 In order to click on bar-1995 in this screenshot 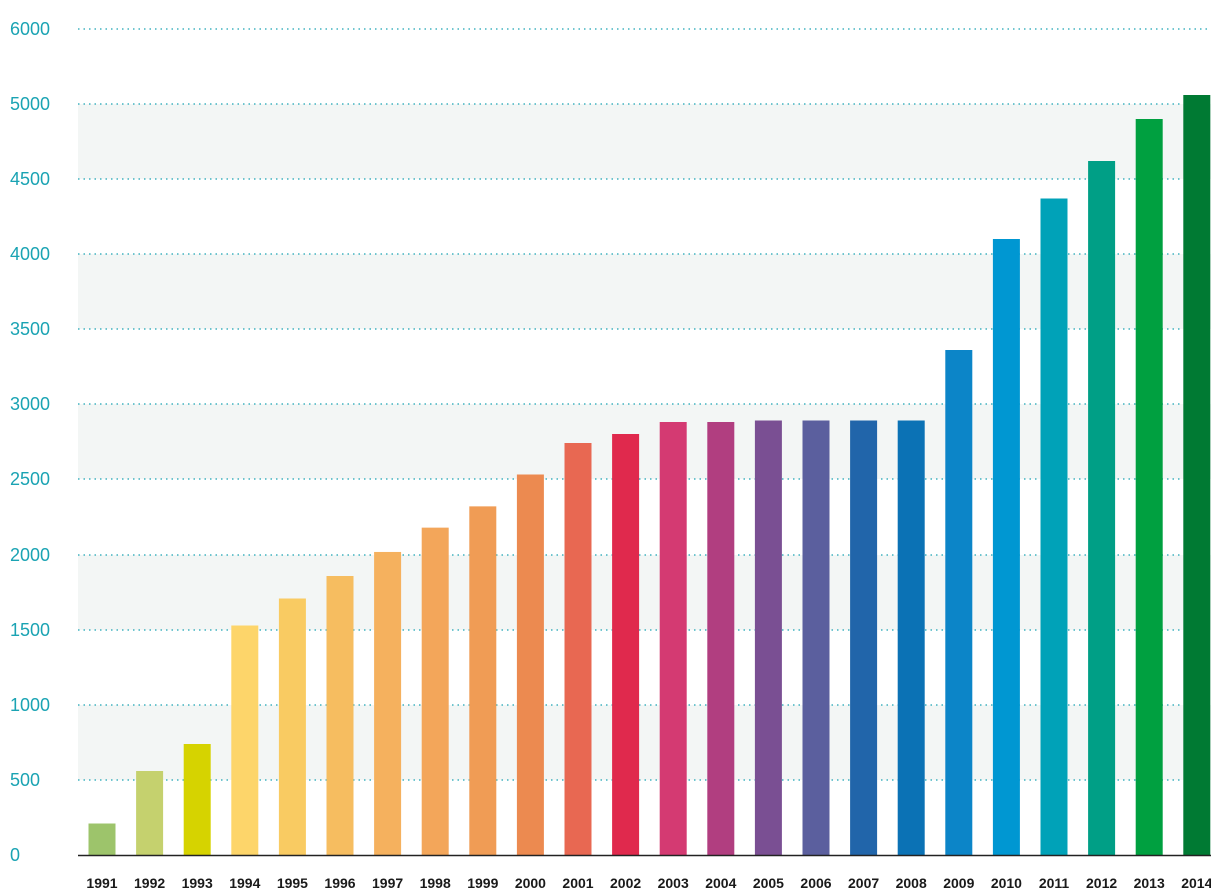, I will do `click(292, 726)`.